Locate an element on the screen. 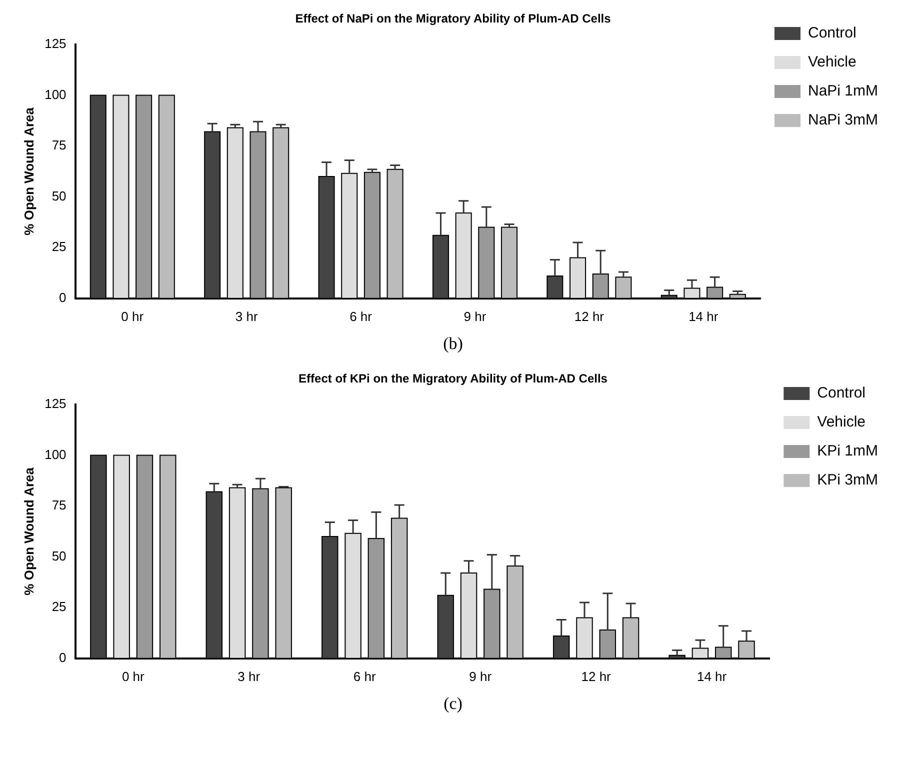 The width and height of the screenshot is (906, 769). text: (c) is located at coordinates (453, 704).